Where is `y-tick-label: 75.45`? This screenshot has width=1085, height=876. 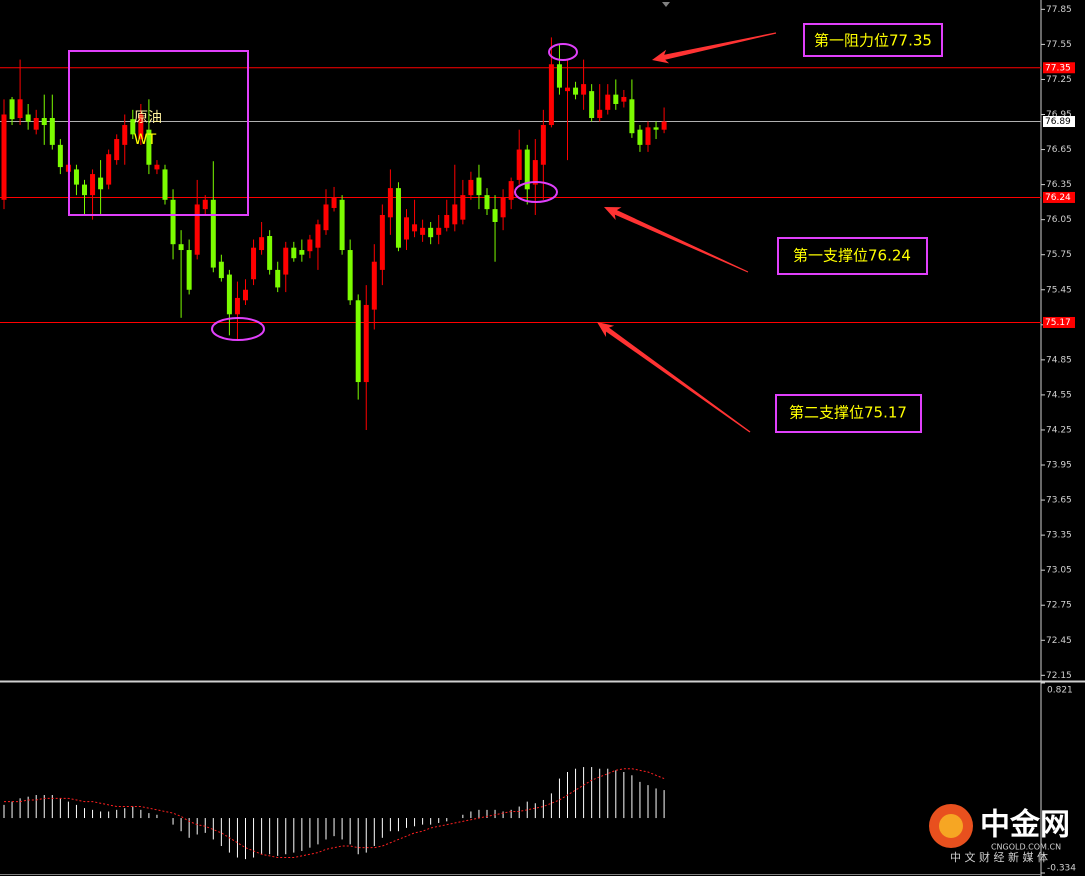
y-tick-label: 75.45 is located at coordinates (1059, 290).